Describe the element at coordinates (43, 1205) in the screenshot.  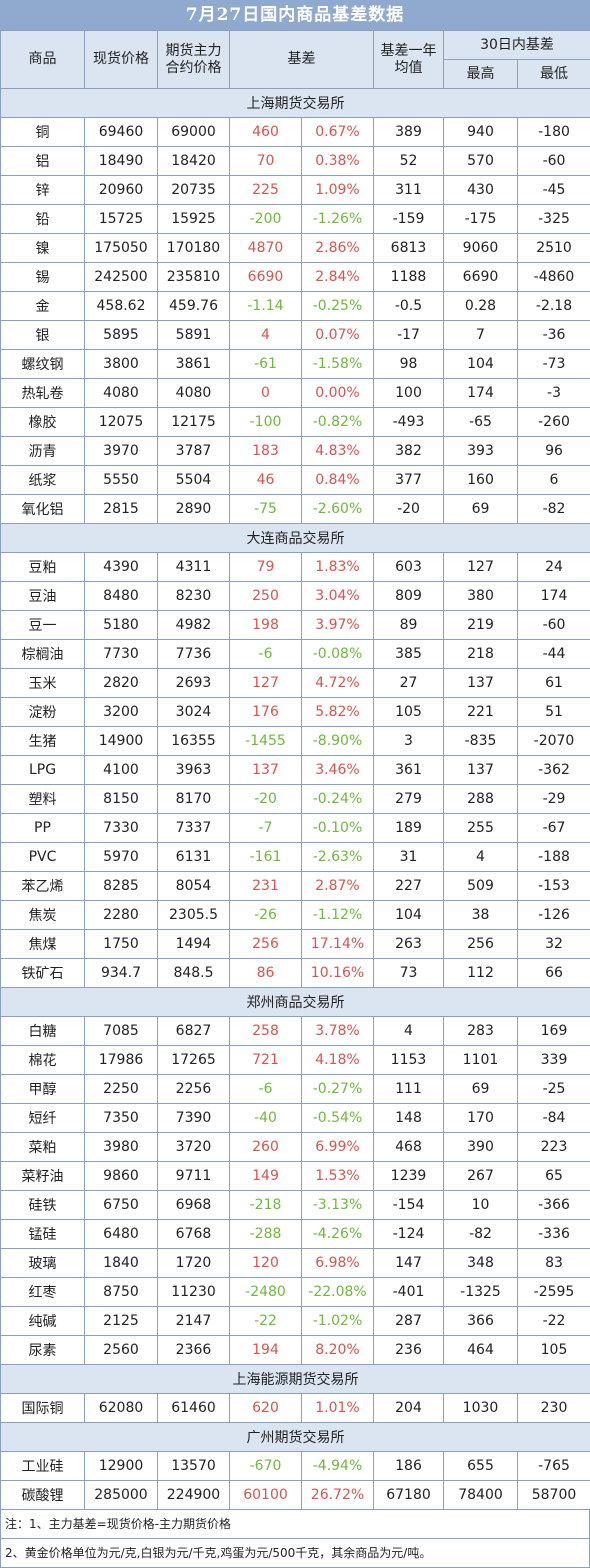
I see `cell-commodity: 硅铁` at that location.